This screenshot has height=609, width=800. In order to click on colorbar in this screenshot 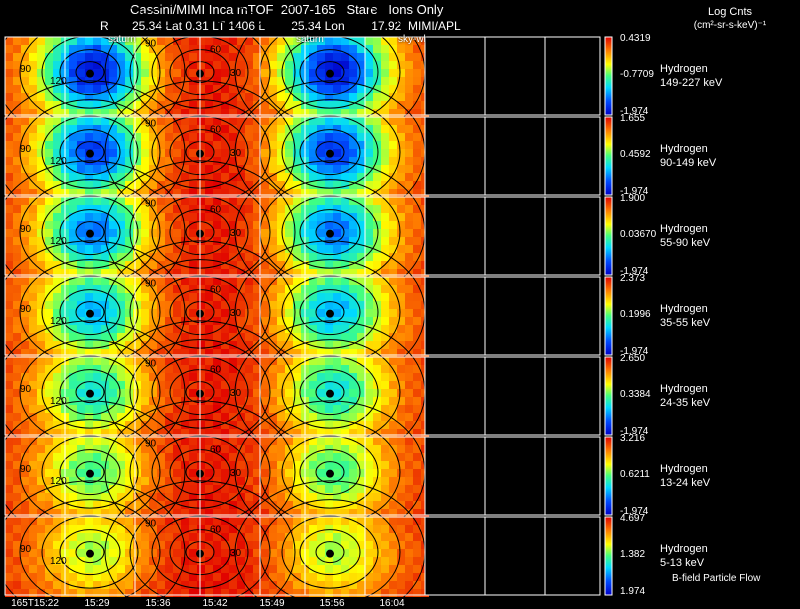, I will do `click(608, 476)`.